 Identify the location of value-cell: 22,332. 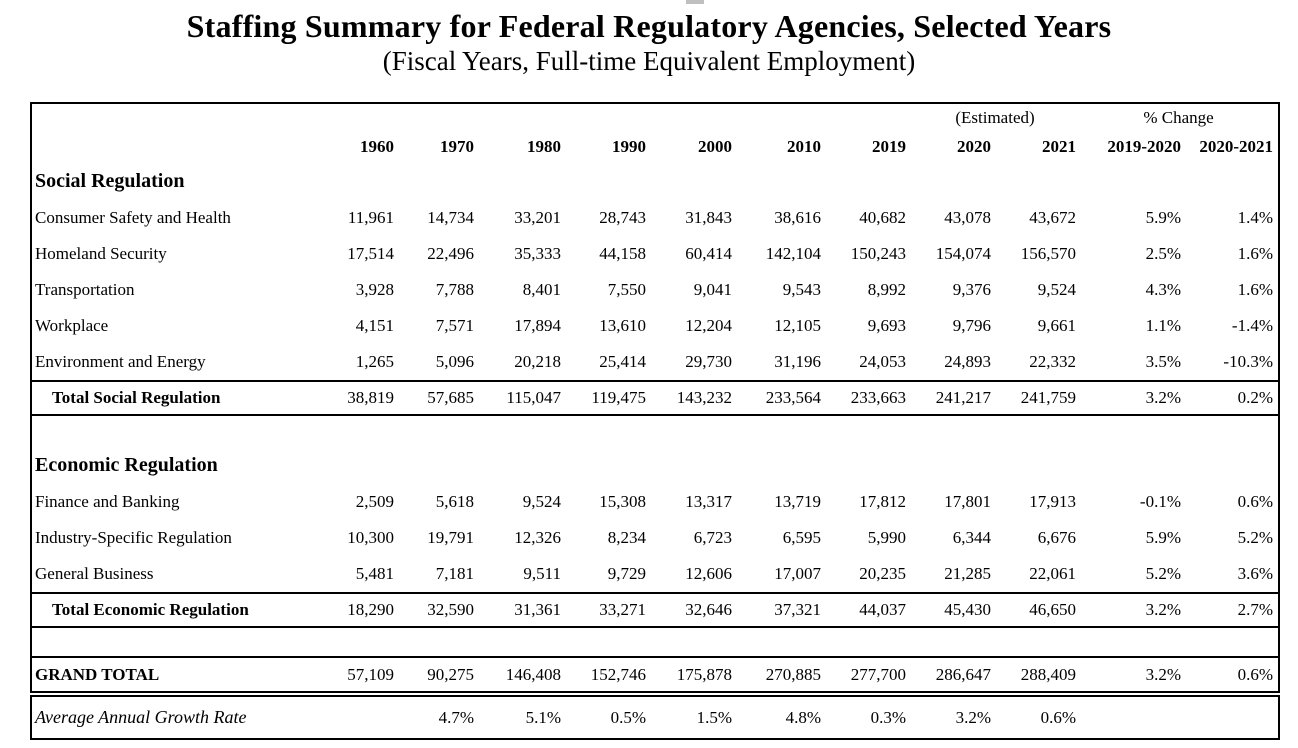
(1052, 361).